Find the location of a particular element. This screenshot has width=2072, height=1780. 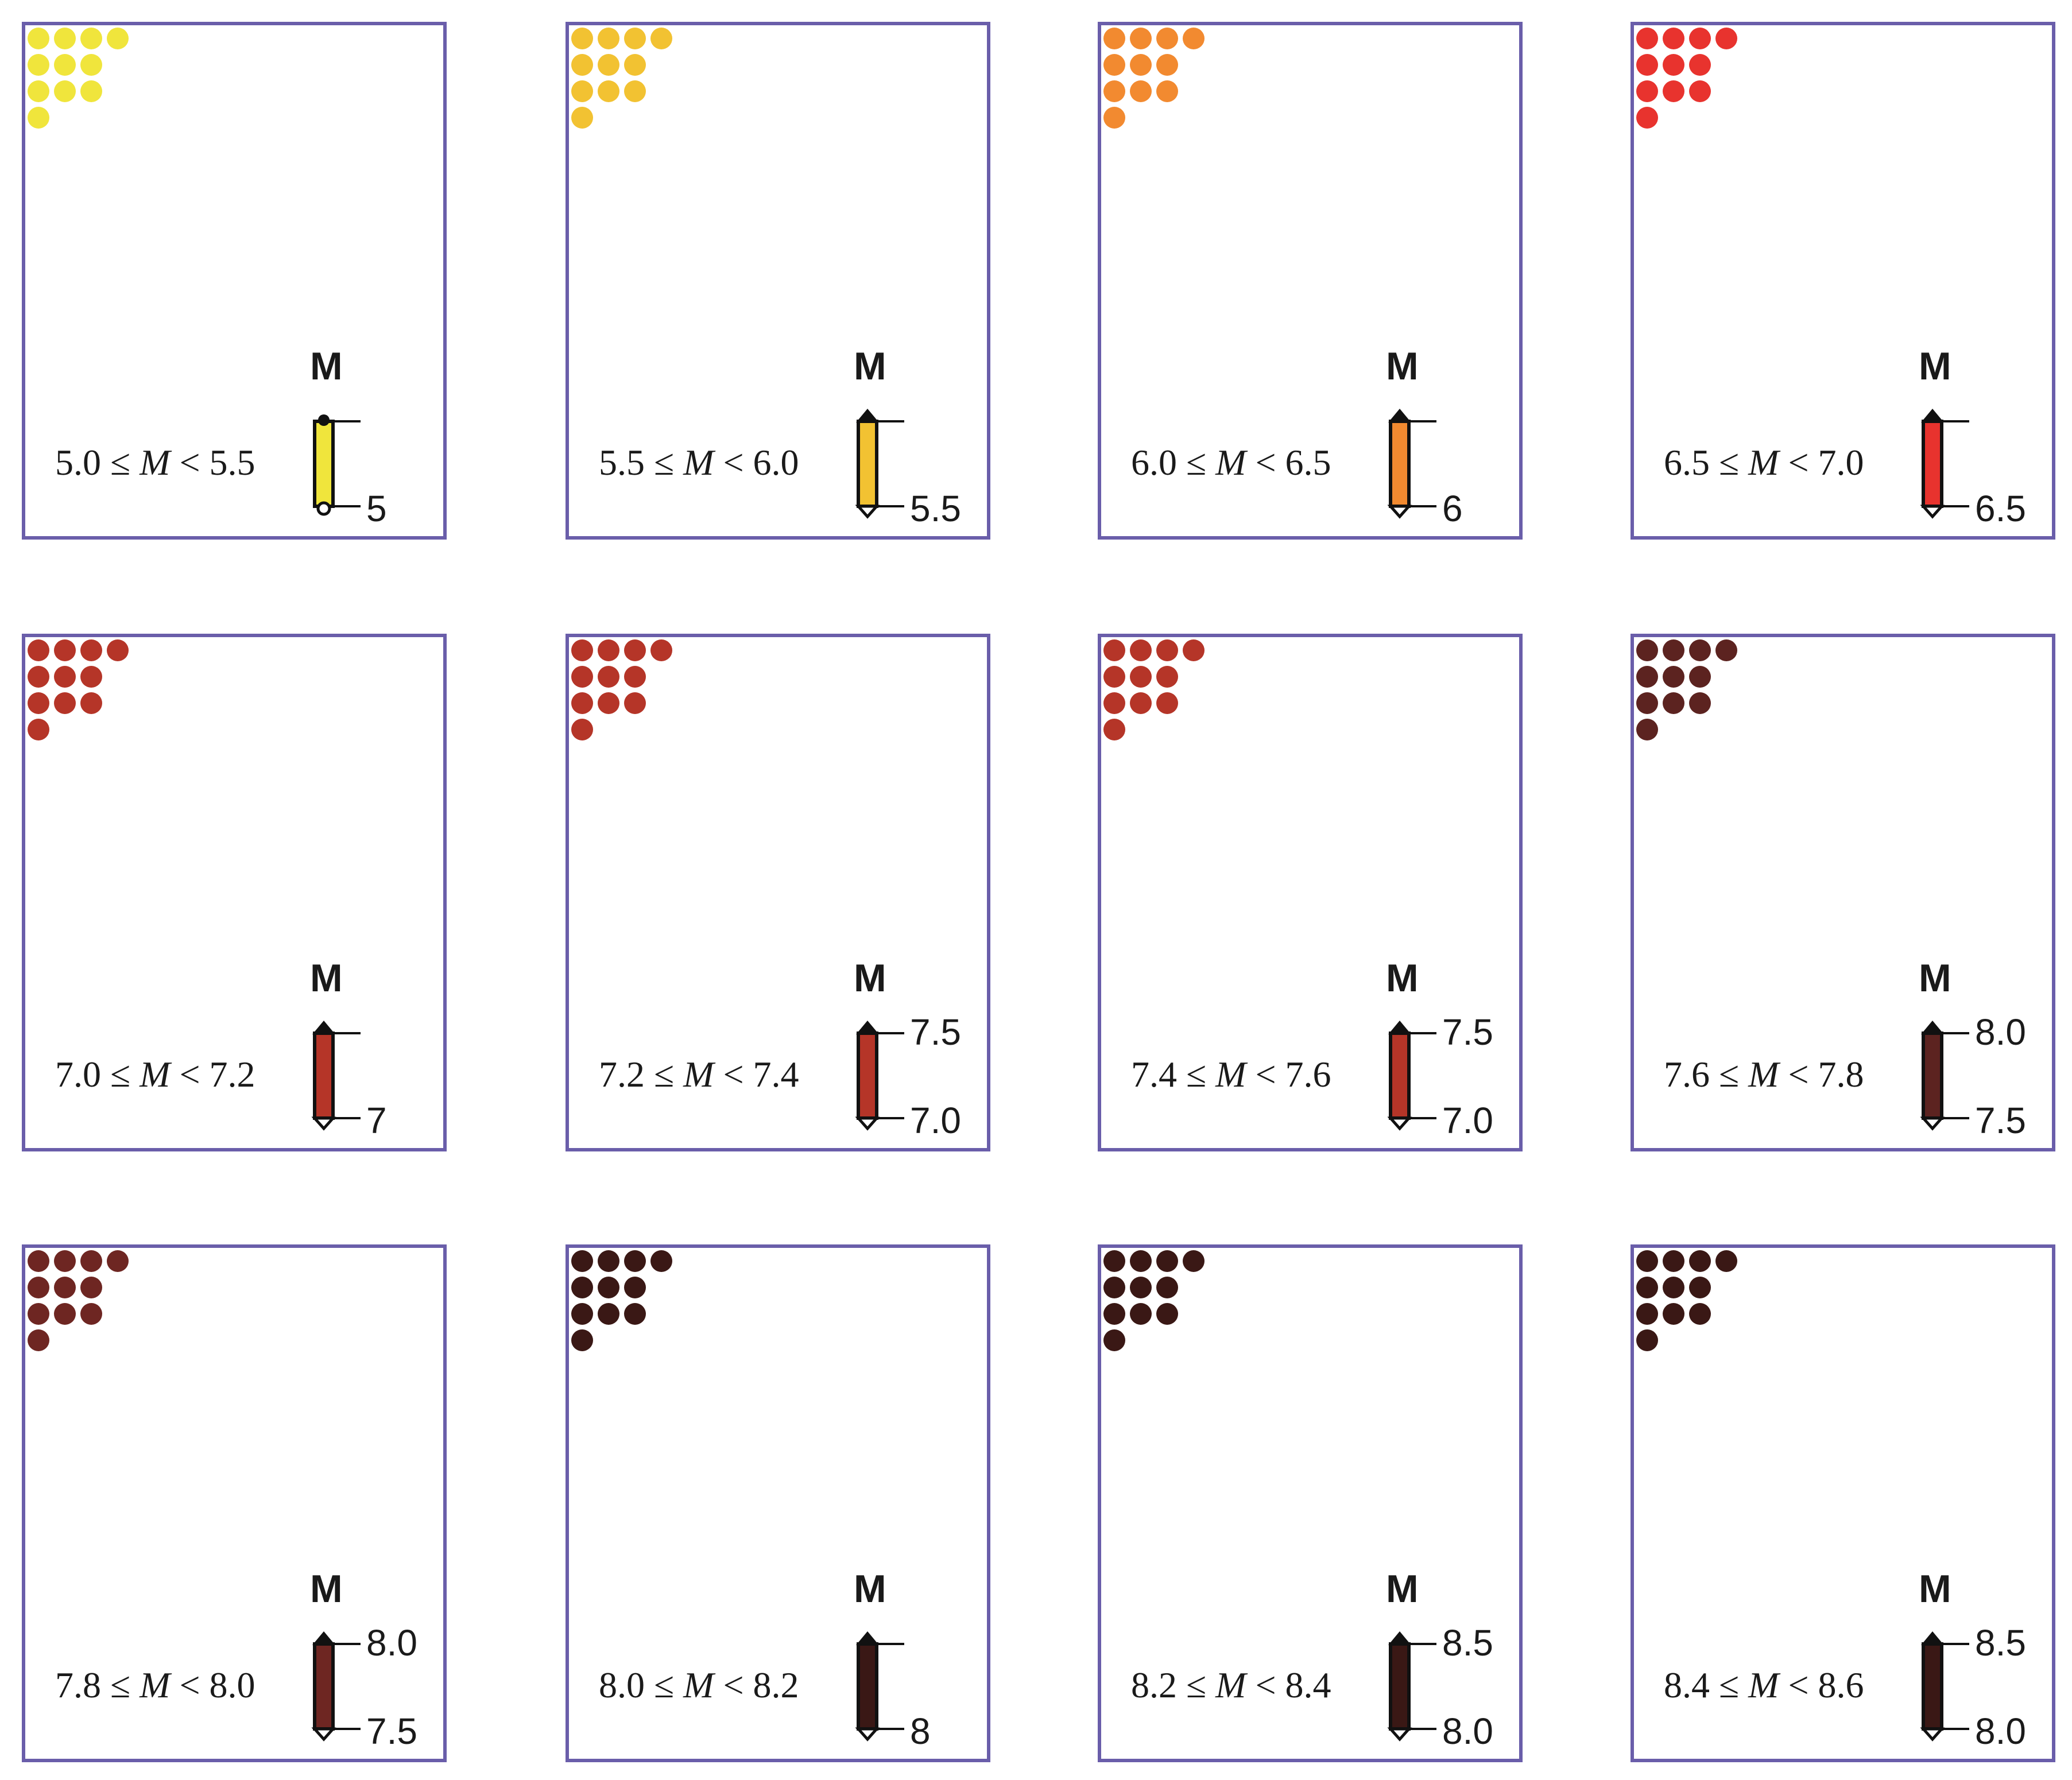

magnitude-range-label: 8.4 ≤ M < 8.6 is located at coordinates (1764, 1685).